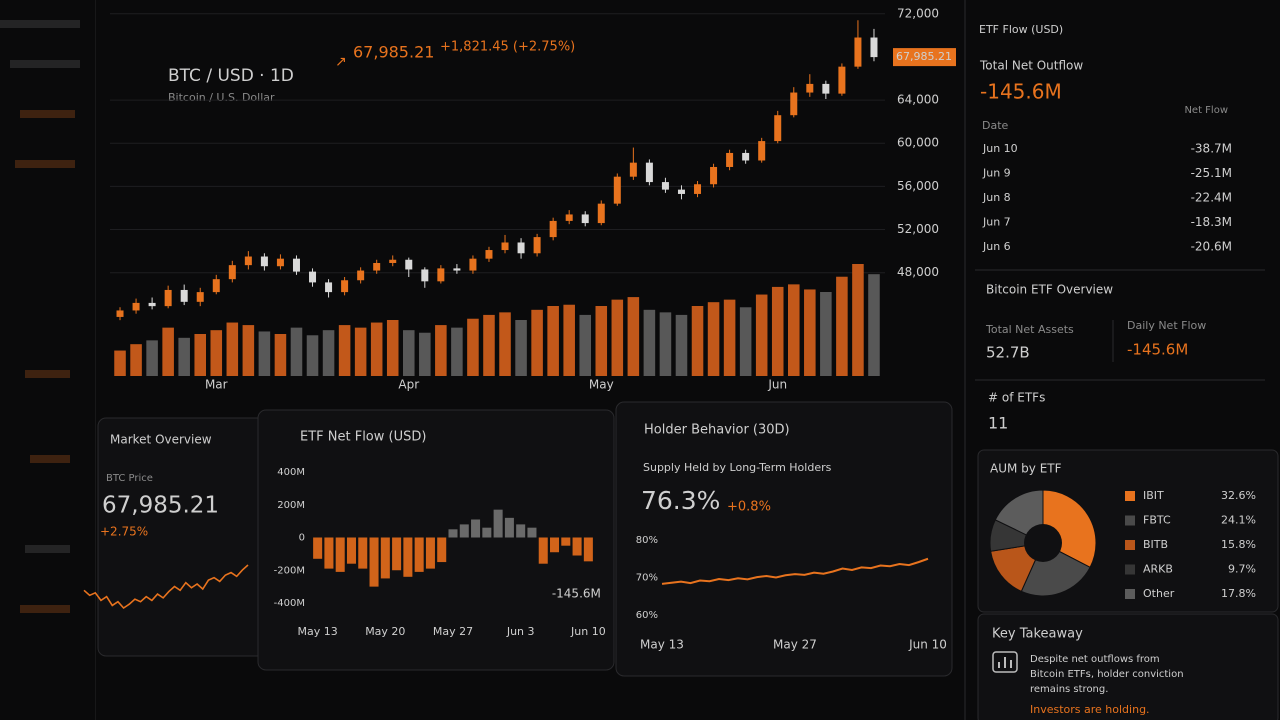  Describe the element at coordinates (1043, 543) in the screenshot. I see `donut-hole` at that location.